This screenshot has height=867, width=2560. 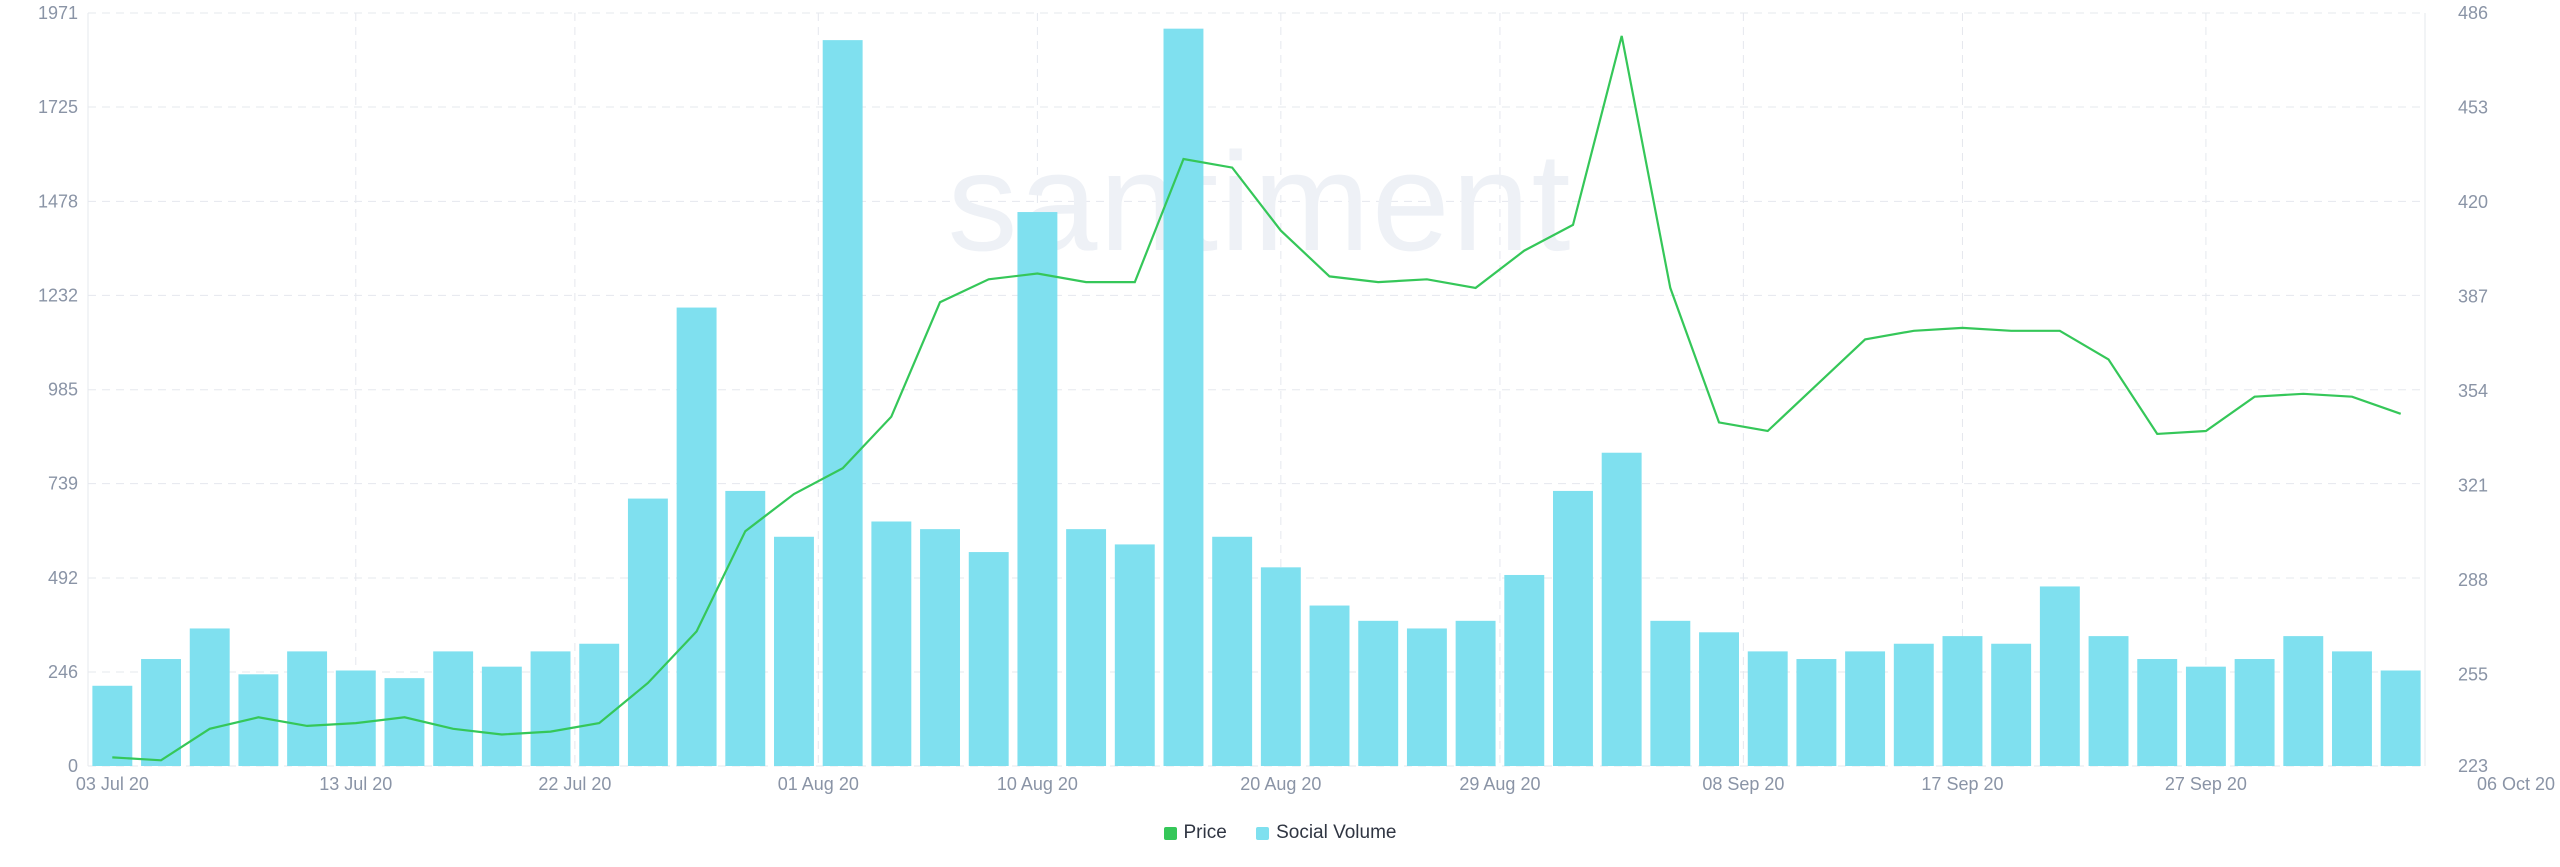 What do you see at coordinates (818, 784) in the screenshot?
I see `x-axis-tick: 01 Aug 20` at bounding box center [818, 784].